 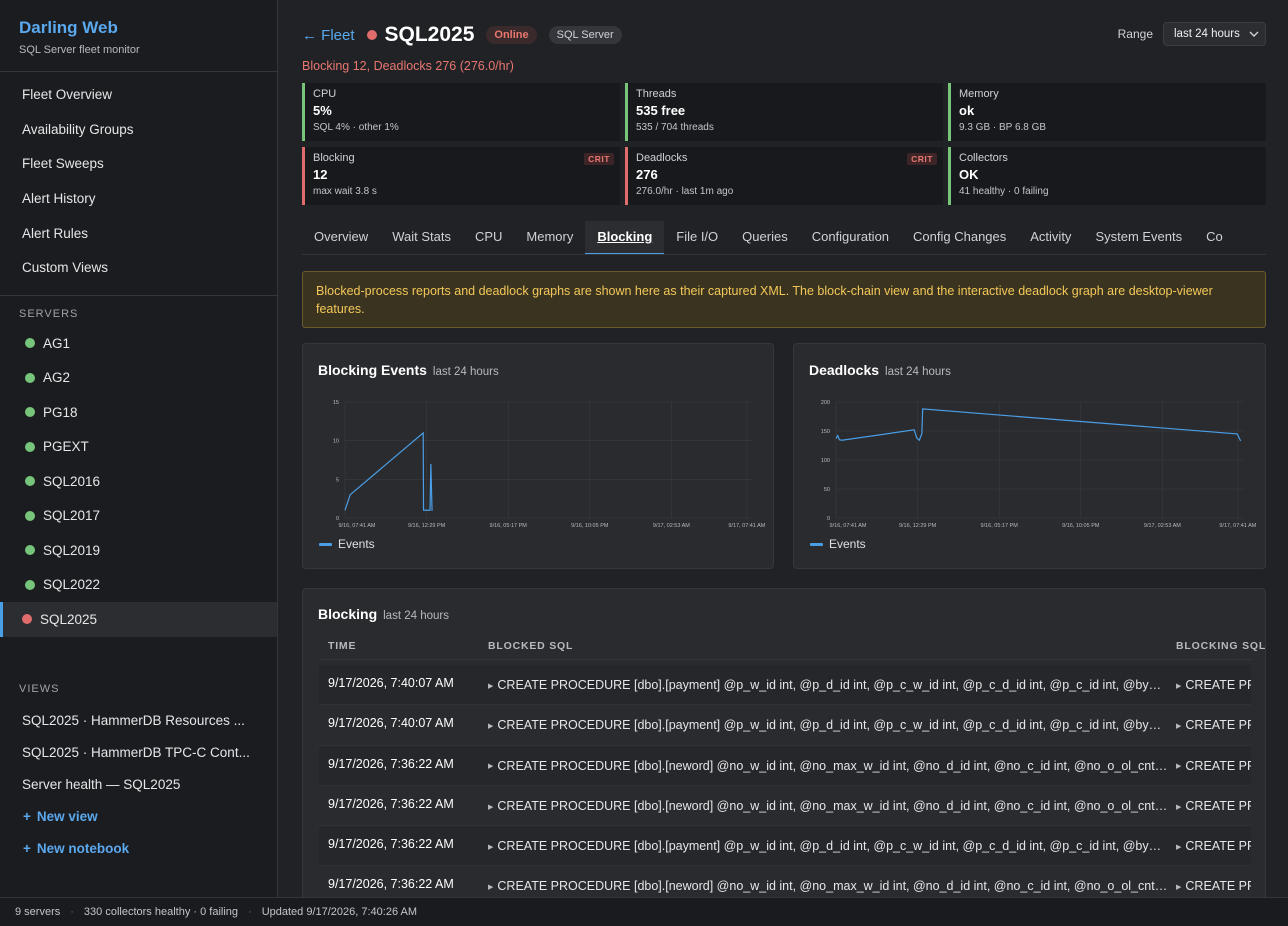 What do you see at coordinates (38, 912) in the screenshot?
I see `server-count: 9 servers` at bounding box center [38, 912].